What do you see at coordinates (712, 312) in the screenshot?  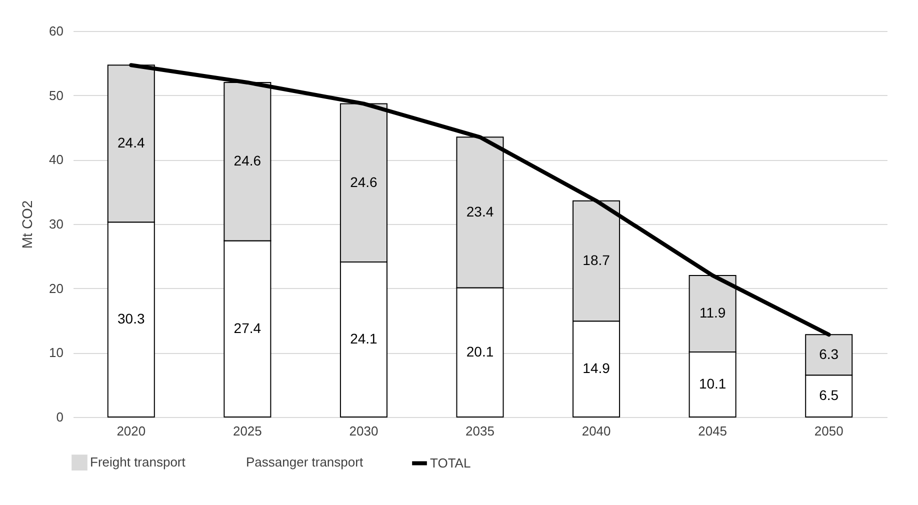 I see `data-label: 11.9` at bounding box center [712, 312].